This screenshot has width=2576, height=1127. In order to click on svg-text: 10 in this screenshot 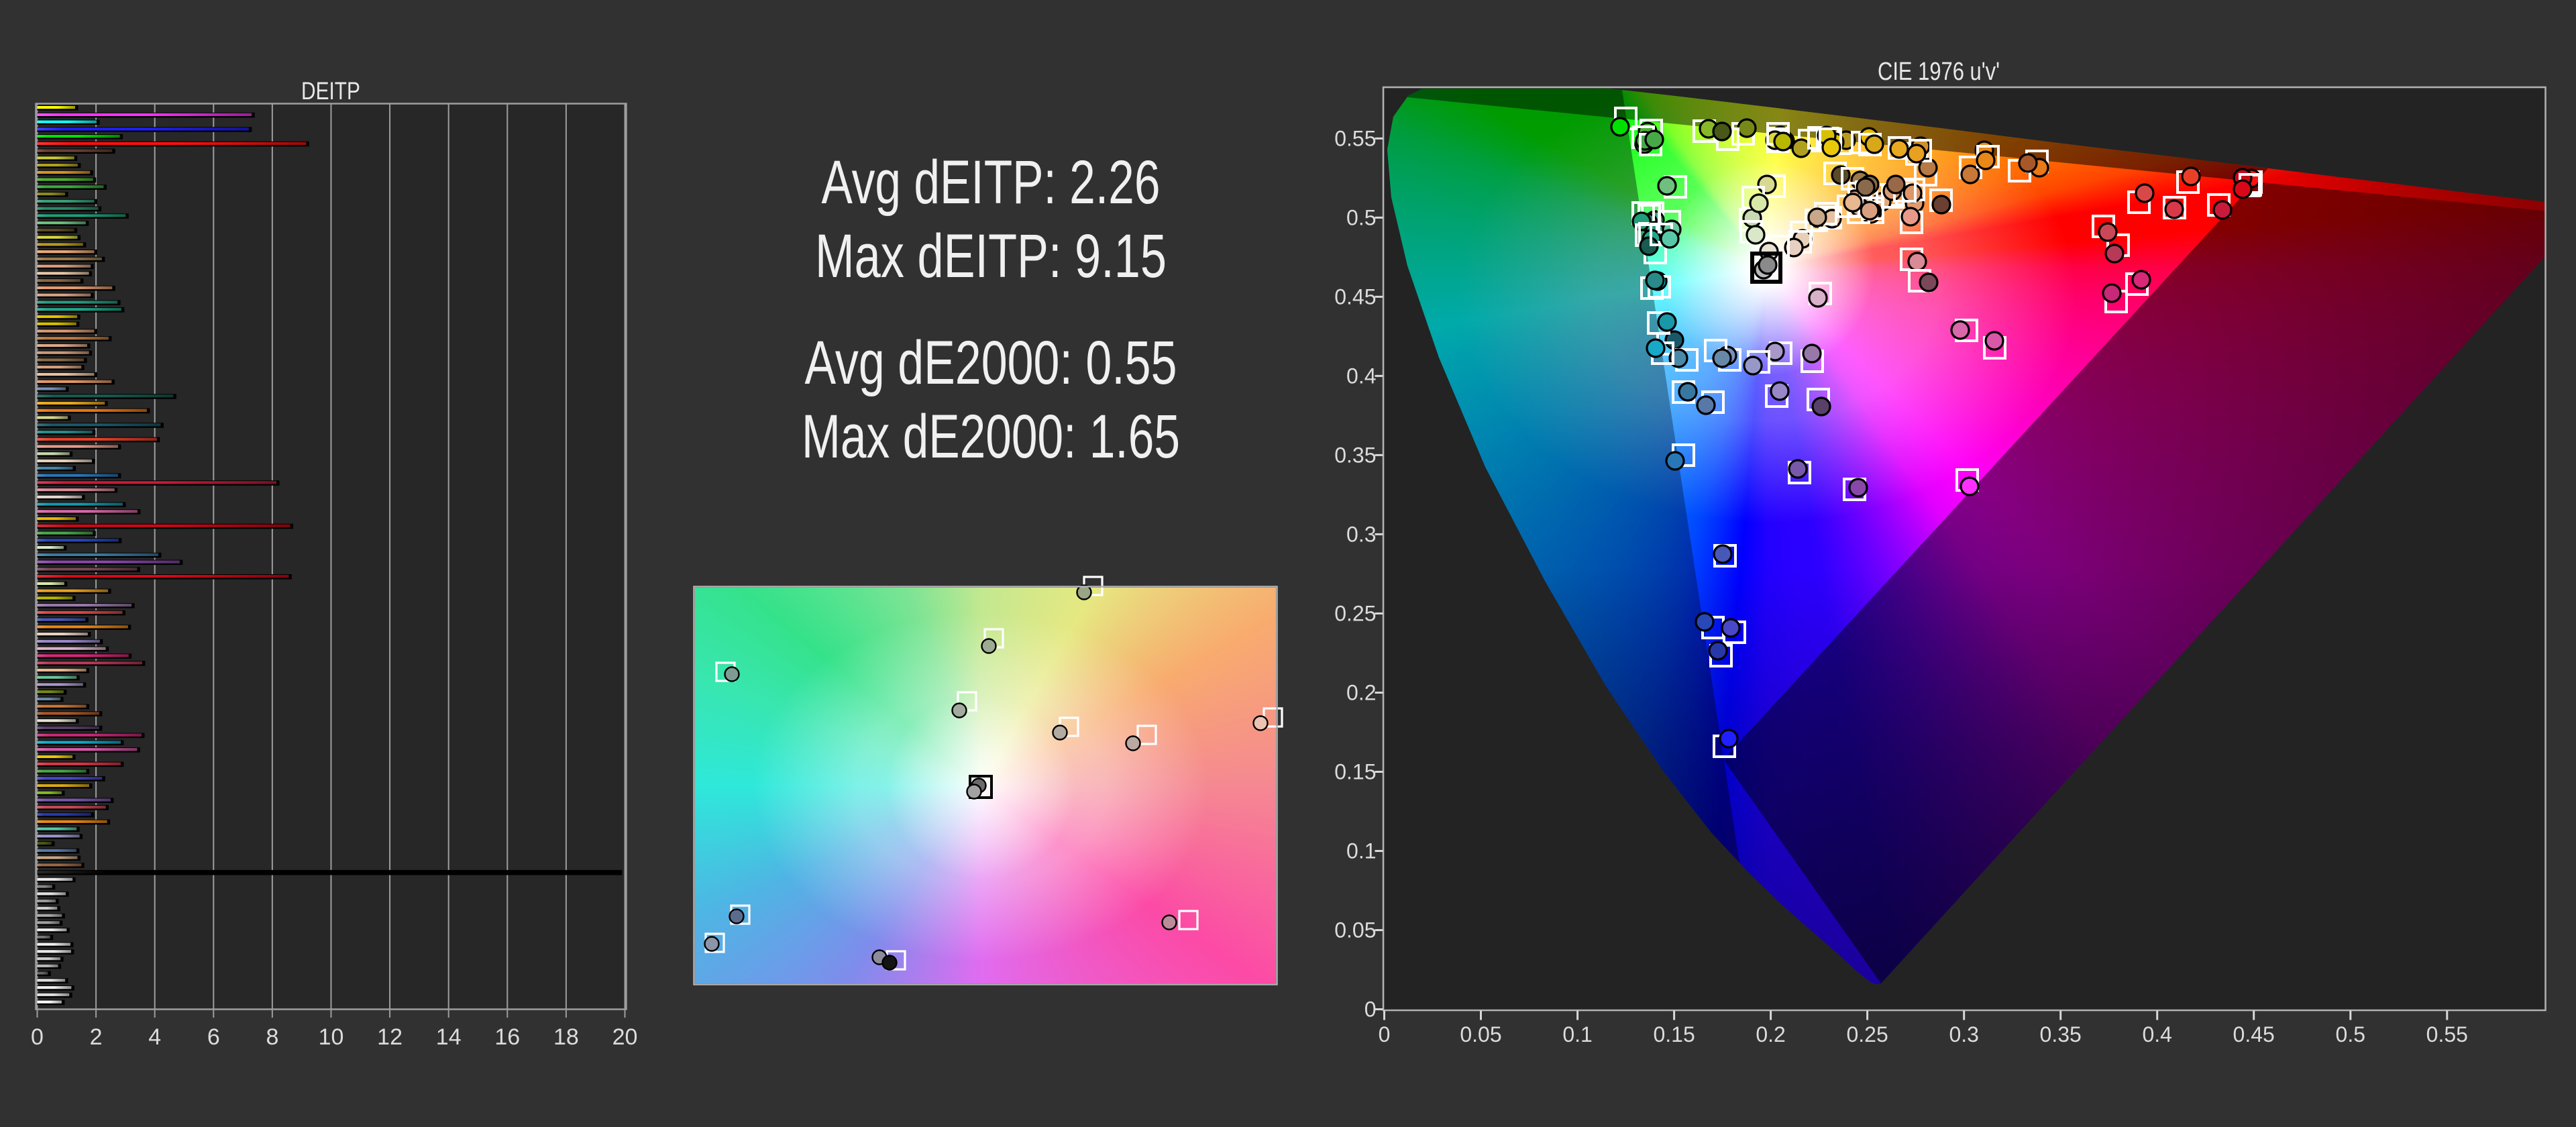, I will do `click(331, 1037)`.